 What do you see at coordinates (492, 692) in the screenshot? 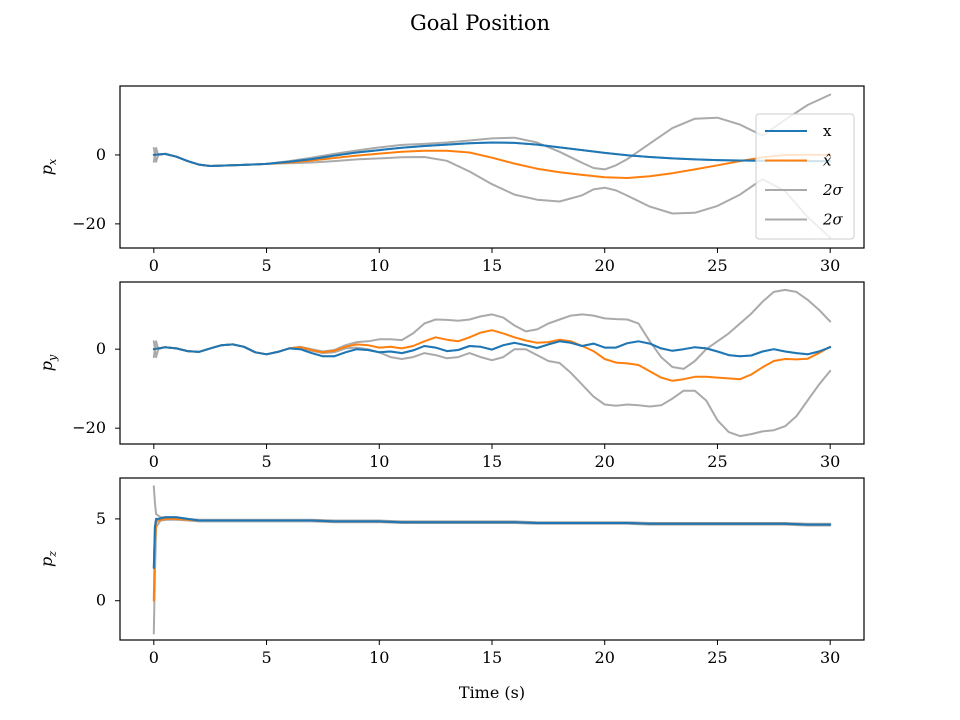
I see `x-axis-label: Time (s)` at bounding box center [492, 692].